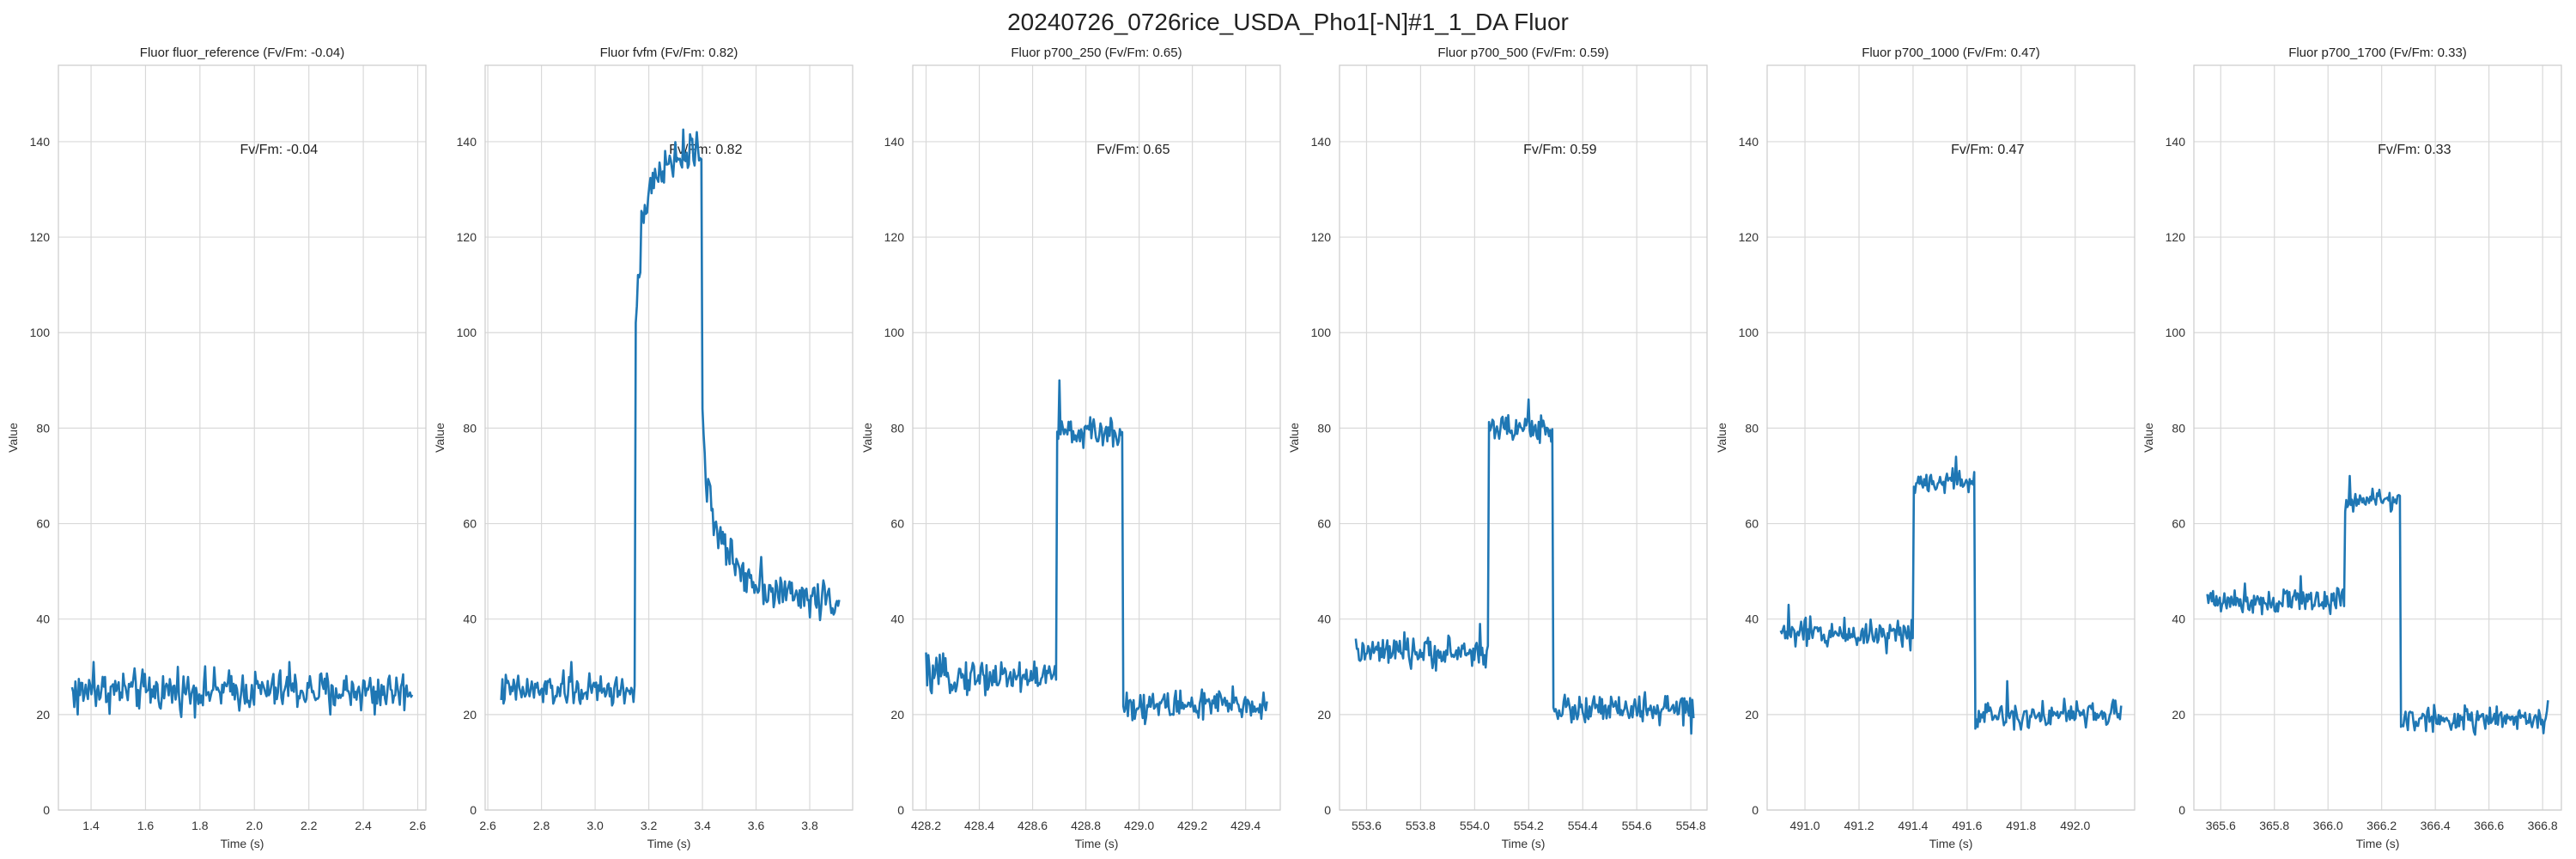 The image size is (2576, 859). Describe the element at coordinates (1033, 826) in the screenshot. I see `x-tick-label: 428.6` at that location.